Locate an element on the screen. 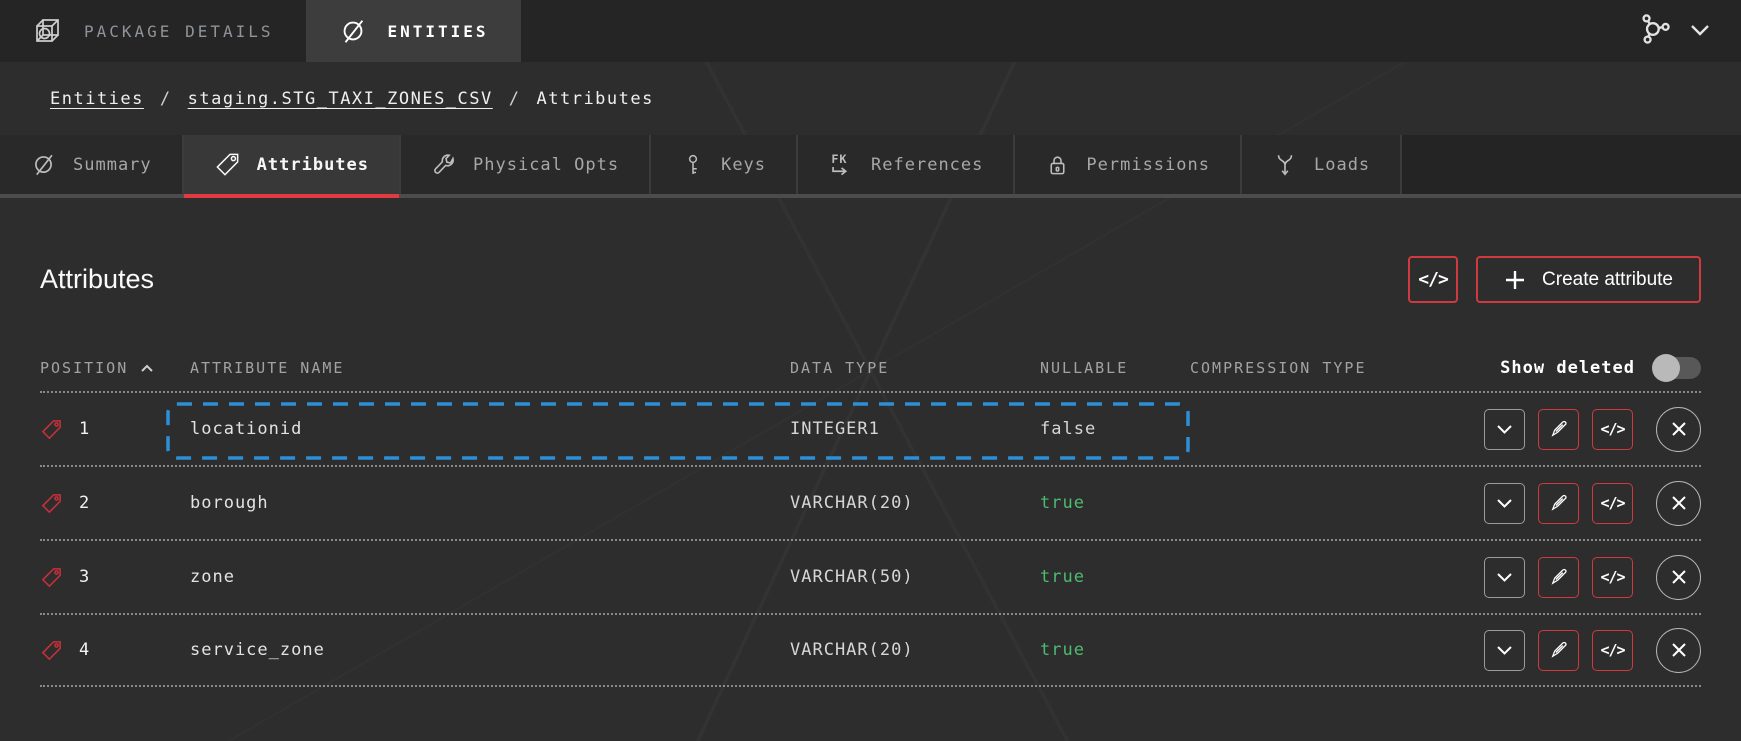  tab-label: Attributes is located at coordinates (313, 164).